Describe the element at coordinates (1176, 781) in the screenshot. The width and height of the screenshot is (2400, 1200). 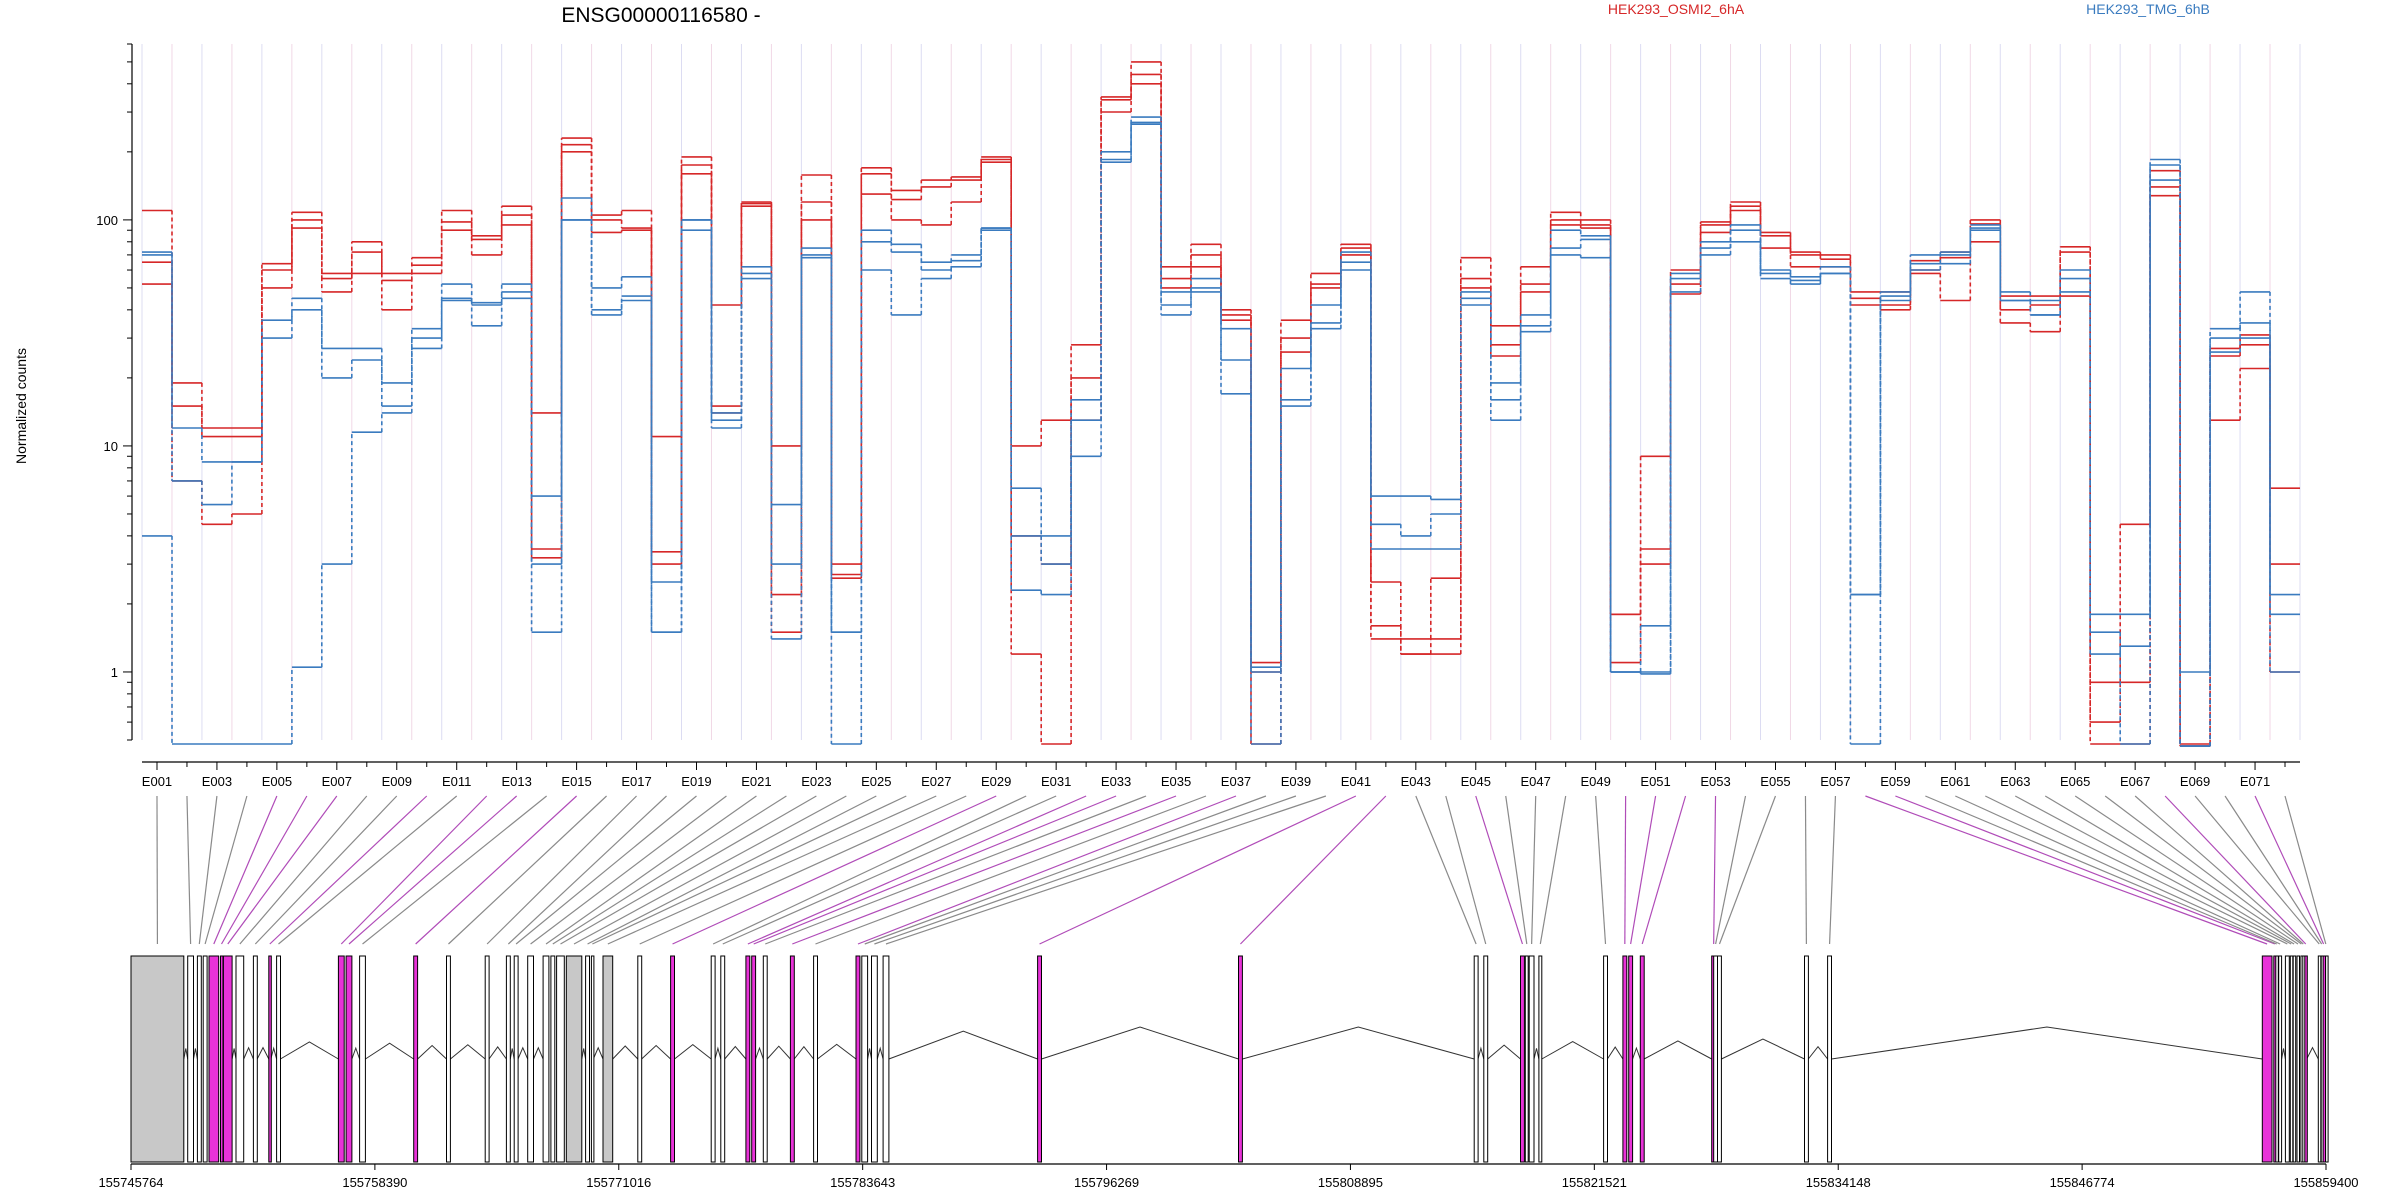
I see `x-tick-label: E035` at that location.